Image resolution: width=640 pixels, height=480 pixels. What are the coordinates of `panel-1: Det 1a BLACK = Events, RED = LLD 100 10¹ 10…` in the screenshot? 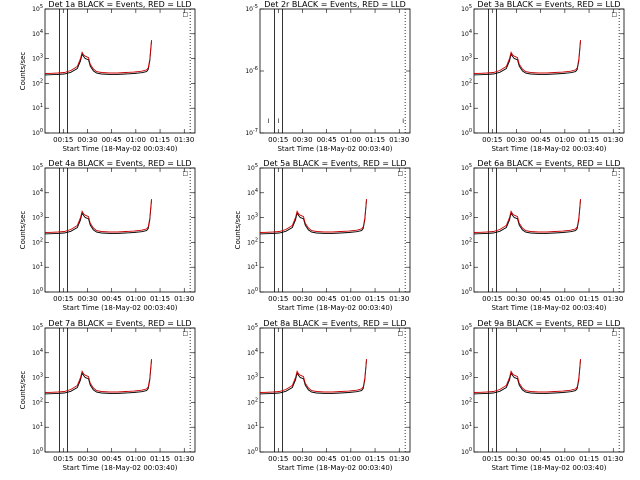 It's located at (107, 76).